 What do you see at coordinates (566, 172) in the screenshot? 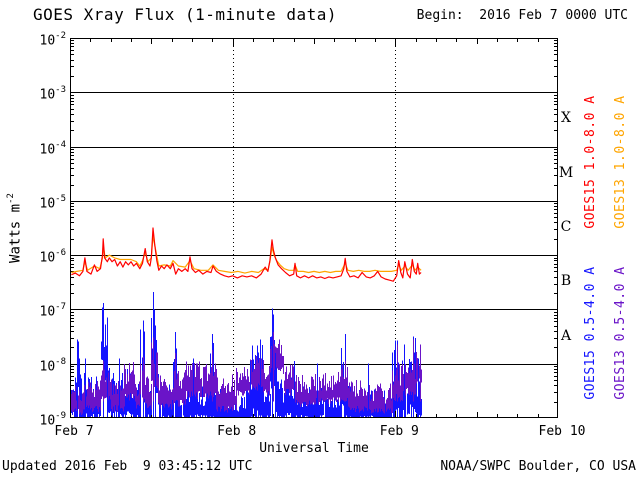
I see `flare-class-m: M` at bounding box center [566, 172].